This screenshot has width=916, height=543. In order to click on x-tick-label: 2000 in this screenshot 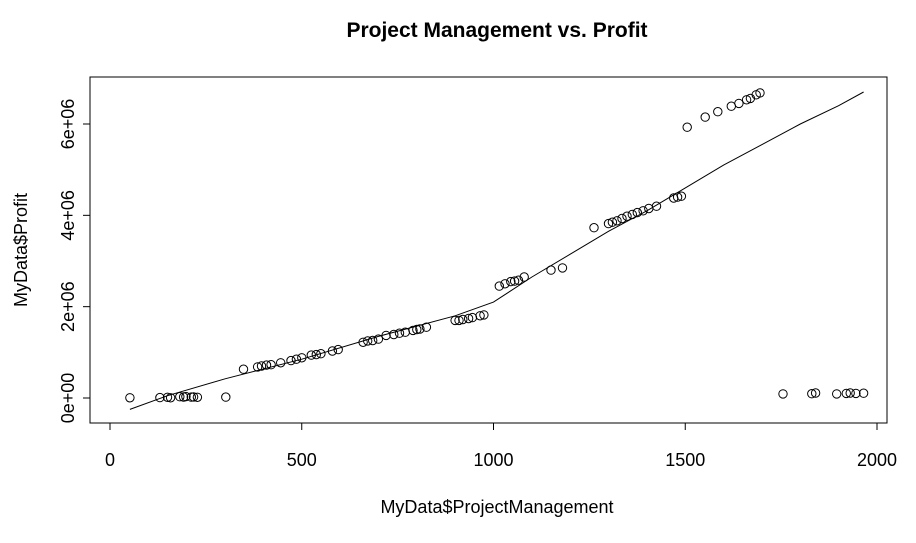, I will do `click(877, 460)`.